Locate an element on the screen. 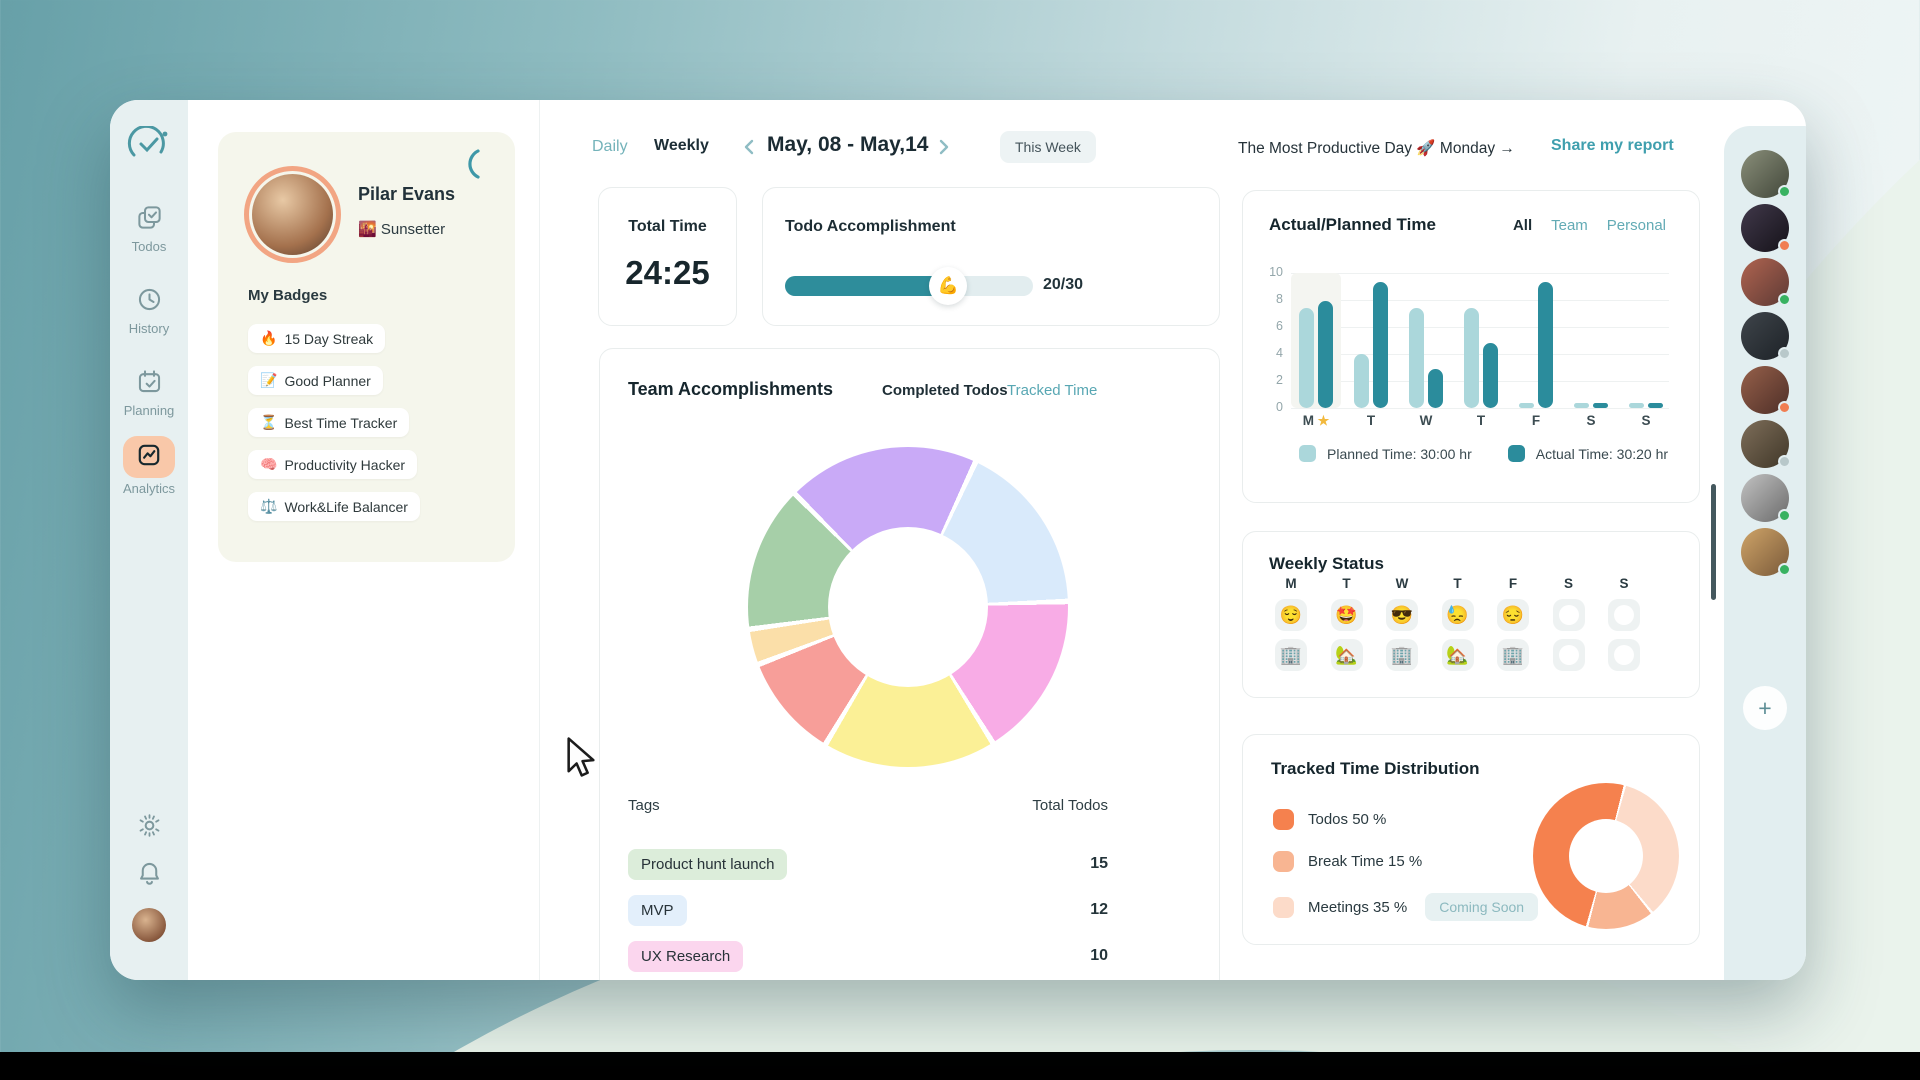  badge-icon: 📝 is located at coordinates (269, 380).